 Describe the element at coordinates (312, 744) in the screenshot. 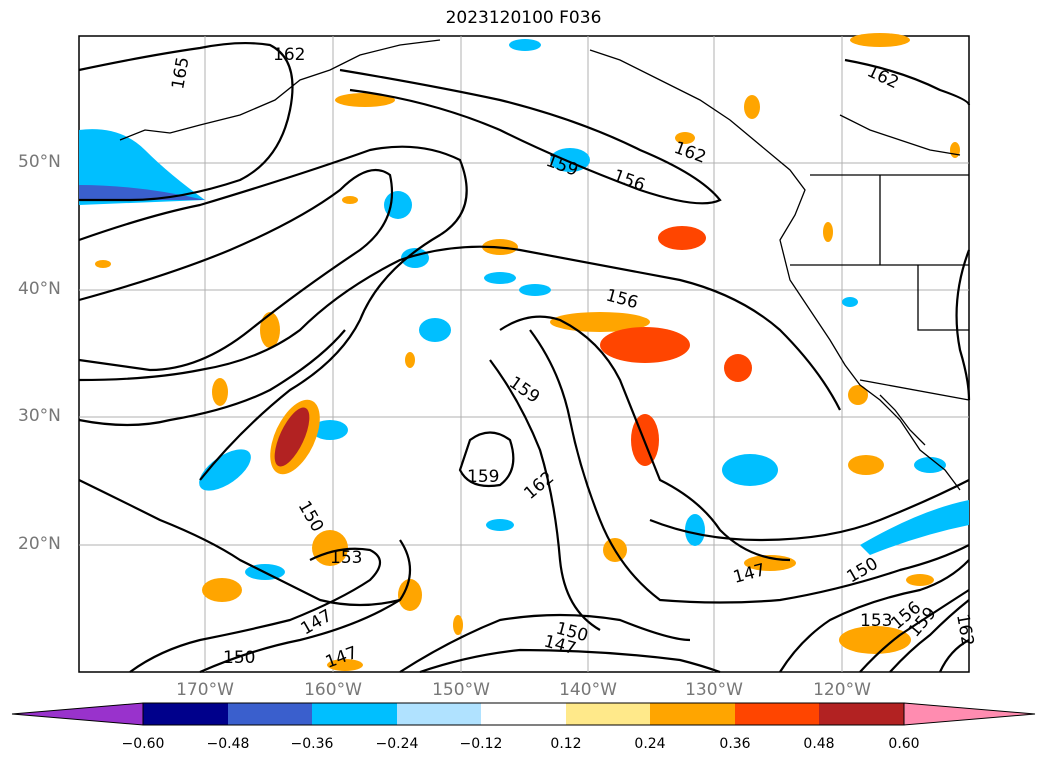

I see `colorbar-tick: −0.36` at that location.